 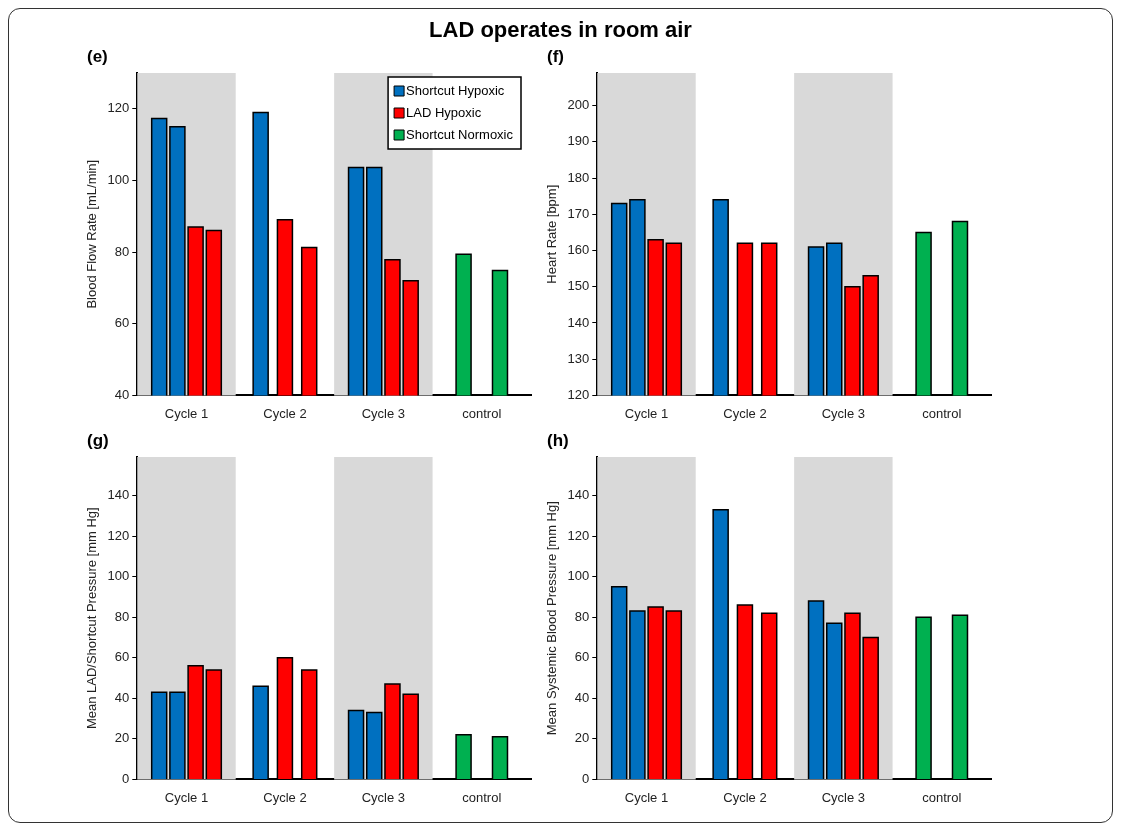 What do you see at coordinates (558, 441) in the screenshot?
I see `chart-subtitle: (h)` at bounding box center [558, 441].